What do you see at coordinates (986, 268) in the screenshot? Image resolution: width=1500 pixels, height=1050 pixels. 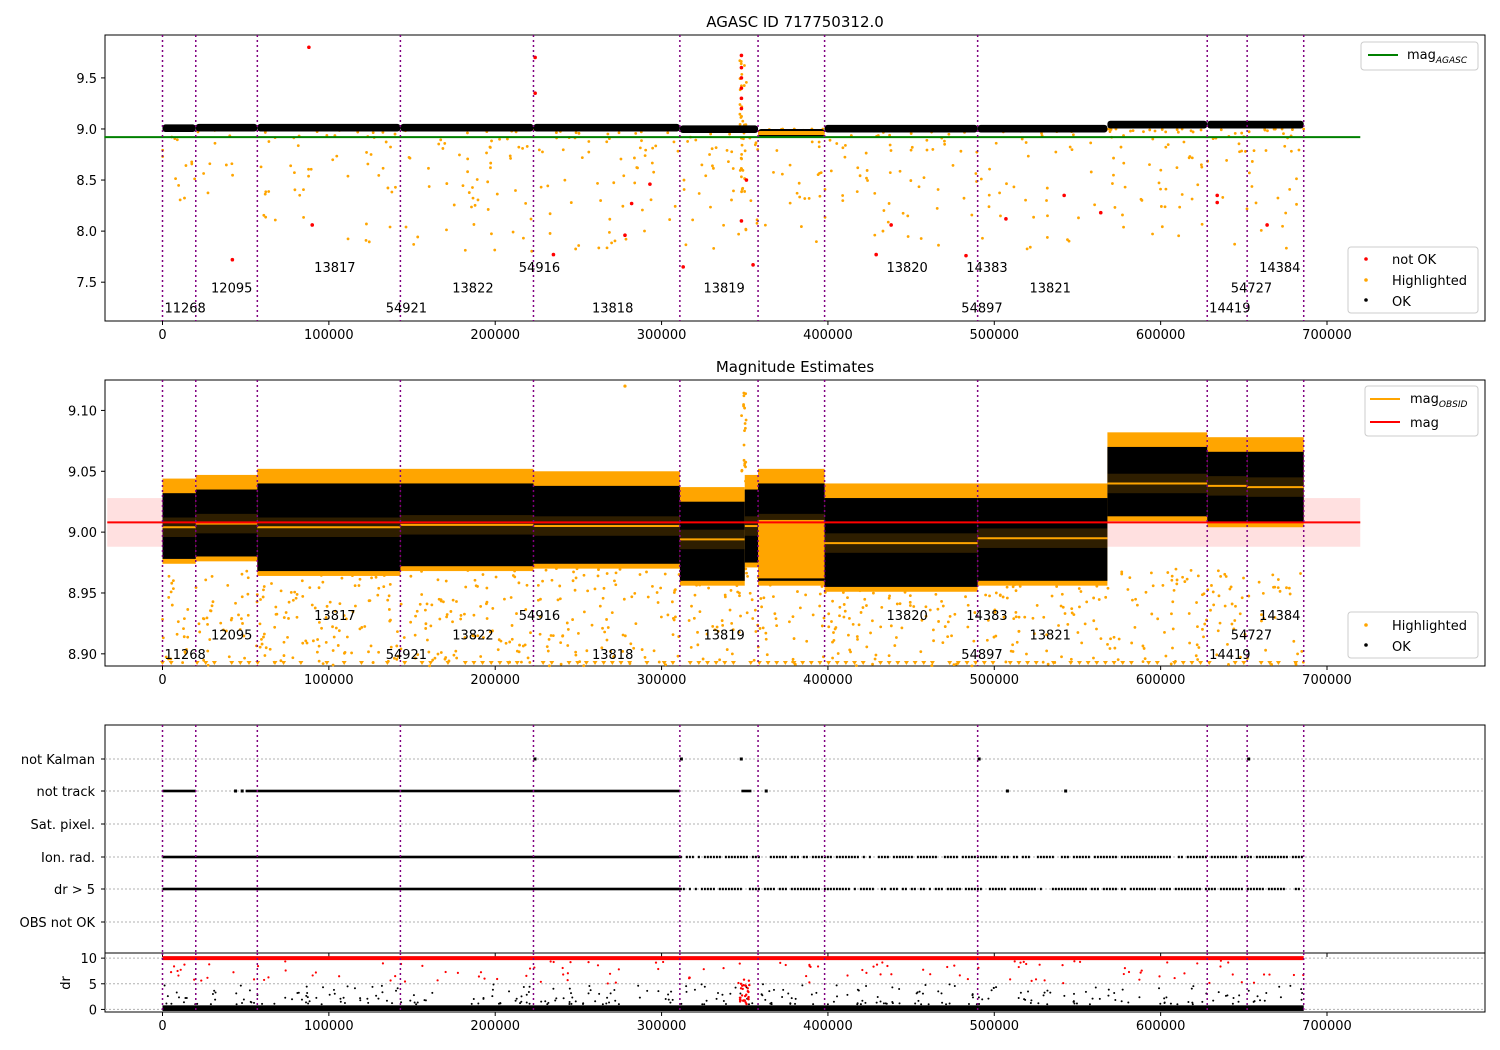 I see `obsid-label: 14383` at bounding box center [986, 268].